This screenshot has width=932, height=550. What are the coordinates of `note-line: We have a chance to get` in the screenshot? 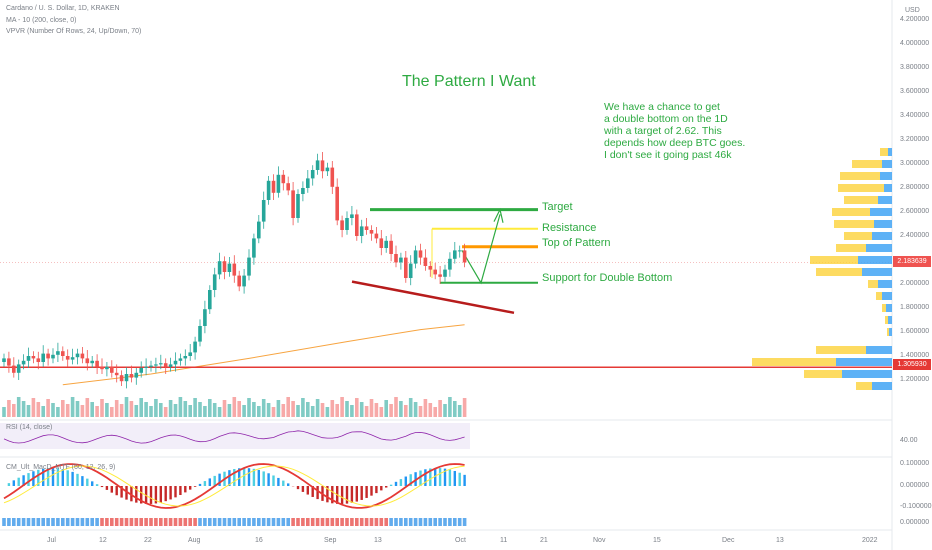 It's located at (662, 107).